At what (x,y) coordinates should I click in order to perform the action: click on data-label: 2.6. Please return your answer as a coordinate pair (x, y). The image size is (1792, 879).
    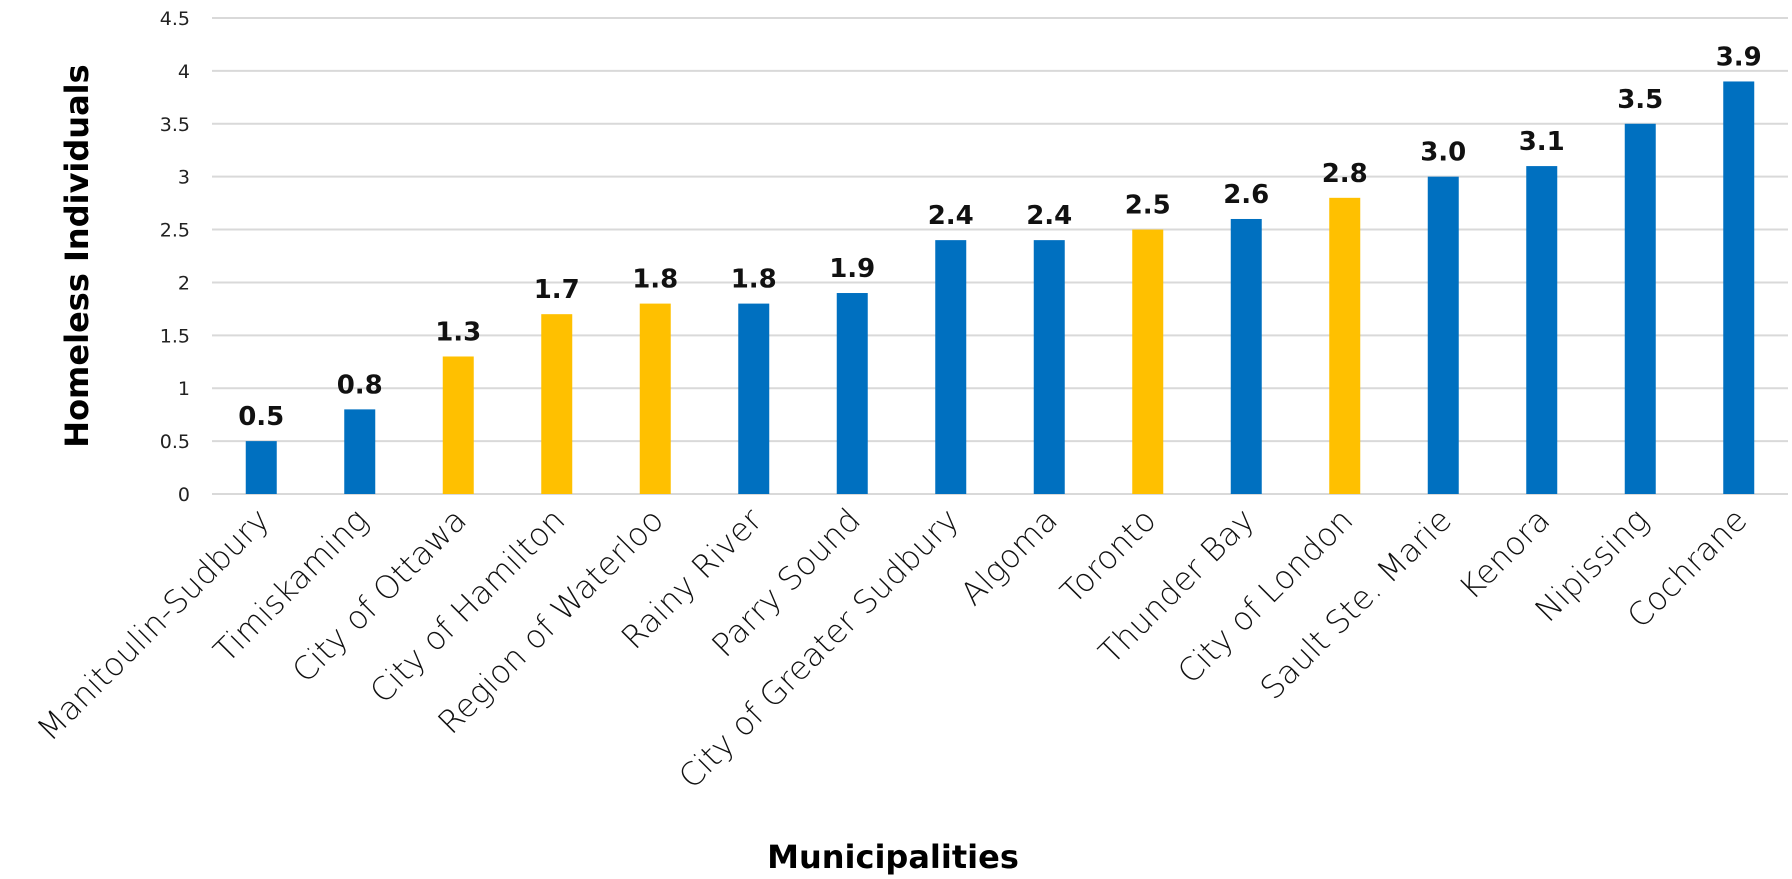
    Looking at the image, I should click on (1246, 195).